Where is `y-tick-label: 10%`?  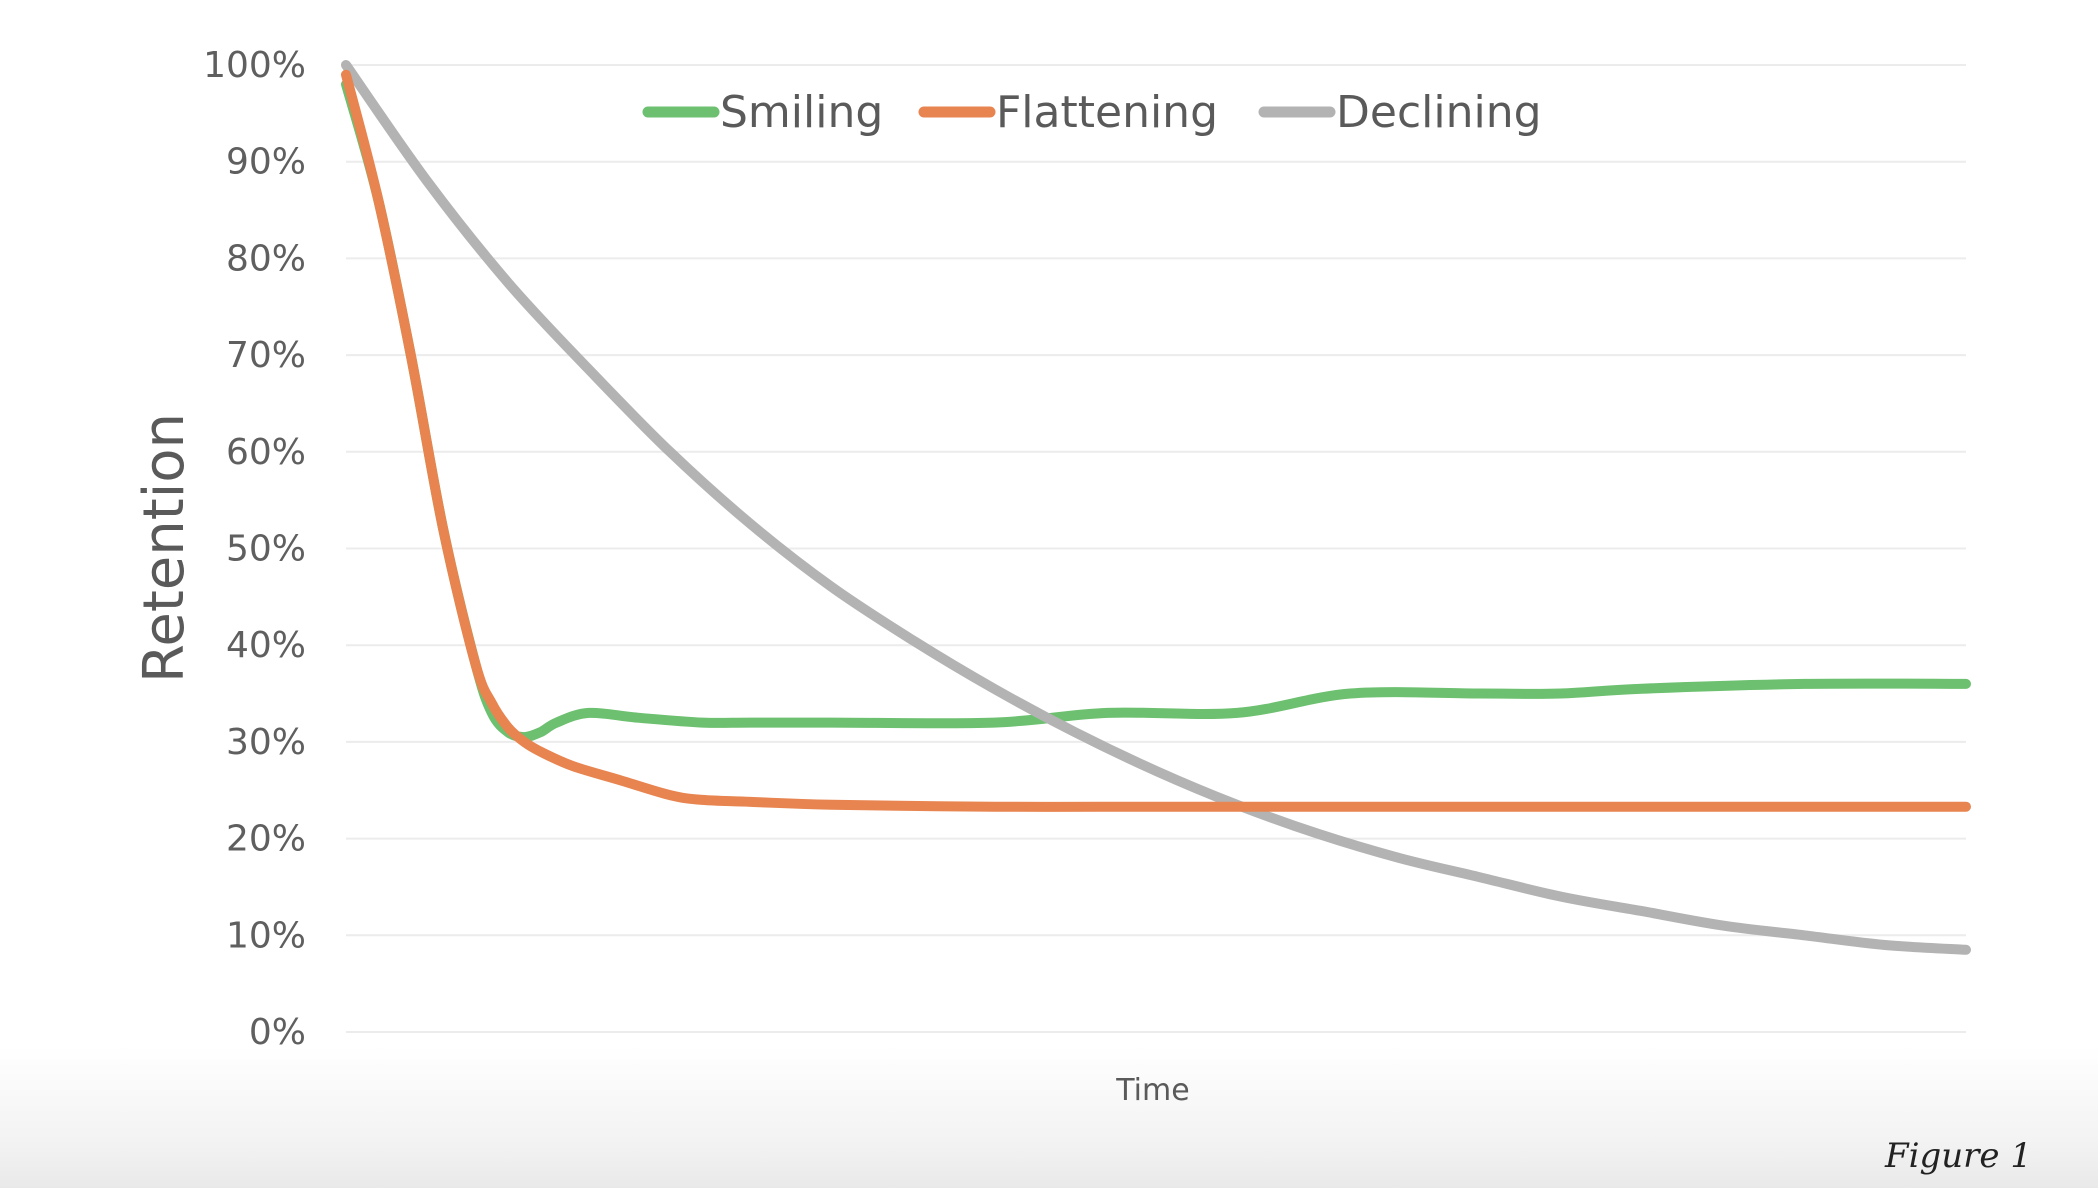
y-tick-label: 10% is located at coordinates (266, 935).